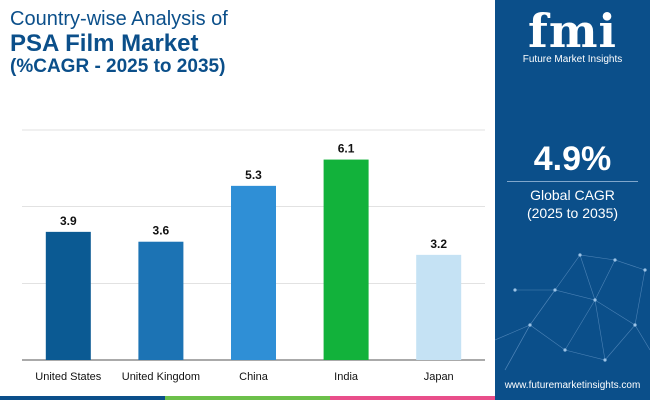 This screenshot has width=650, height=400. I want to click on website-url: www.futuremarketinsights.com, so click(572, 385).